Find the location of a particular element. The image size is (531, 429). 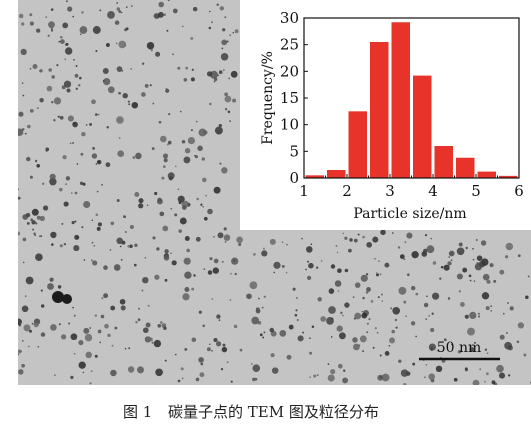

y-tick-label-0: 0 is located at coordinates (294, 178).